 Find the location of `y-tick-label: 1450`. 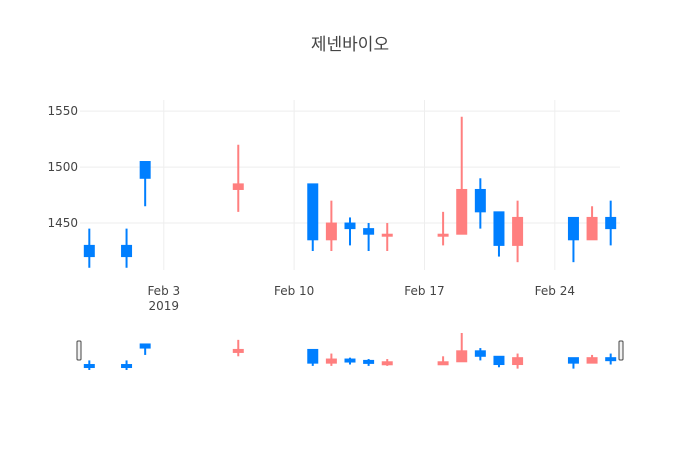

y-tick-label: 1450 is located at coordinates (62, 223).